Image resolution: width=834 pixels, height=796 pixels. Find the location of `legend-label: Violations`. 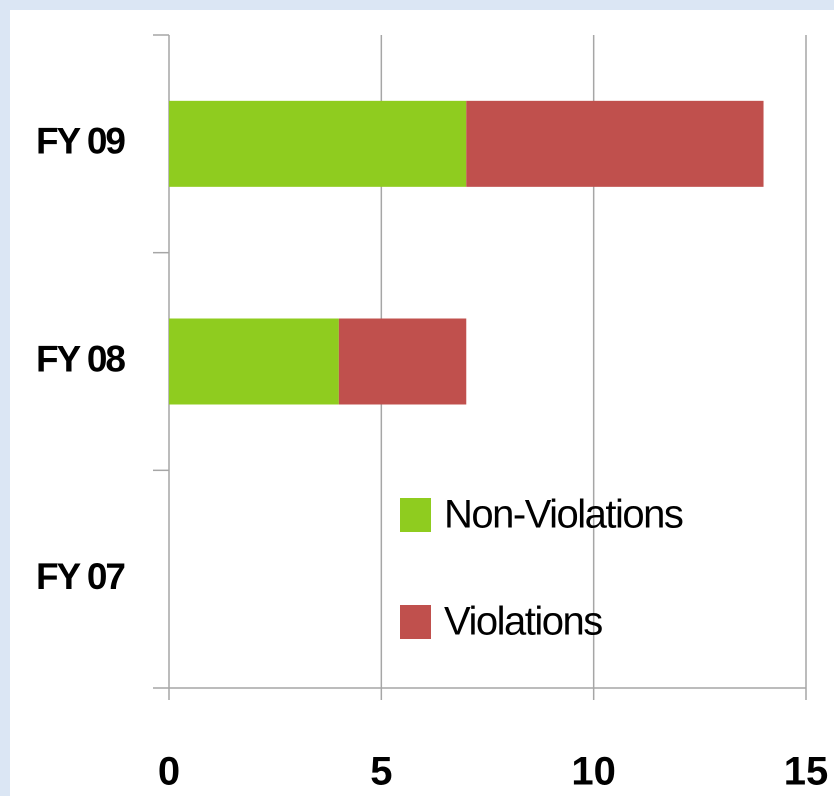

legend-label: Violations is located at coordinates (523, 622).